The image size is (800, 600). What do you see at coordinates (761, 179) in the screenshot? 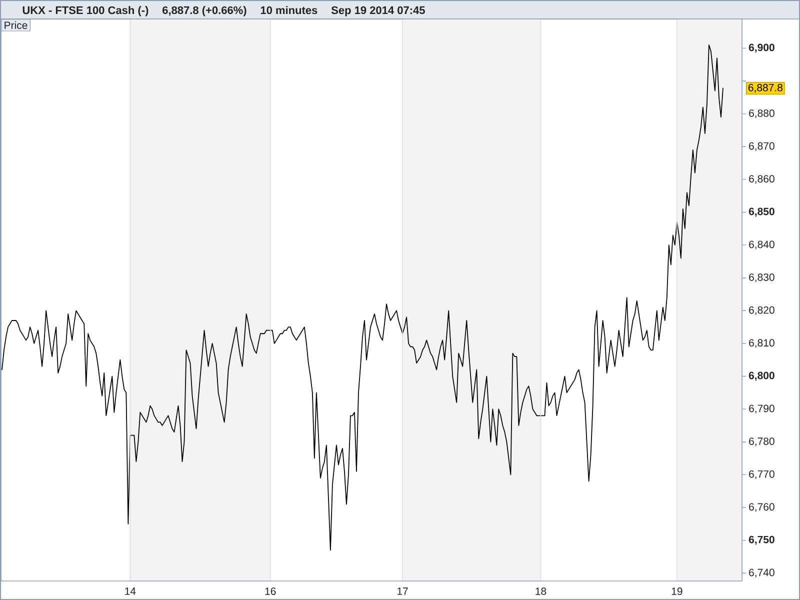
I see `y-tick-label: 6,860` at bounding box center [761, 179].